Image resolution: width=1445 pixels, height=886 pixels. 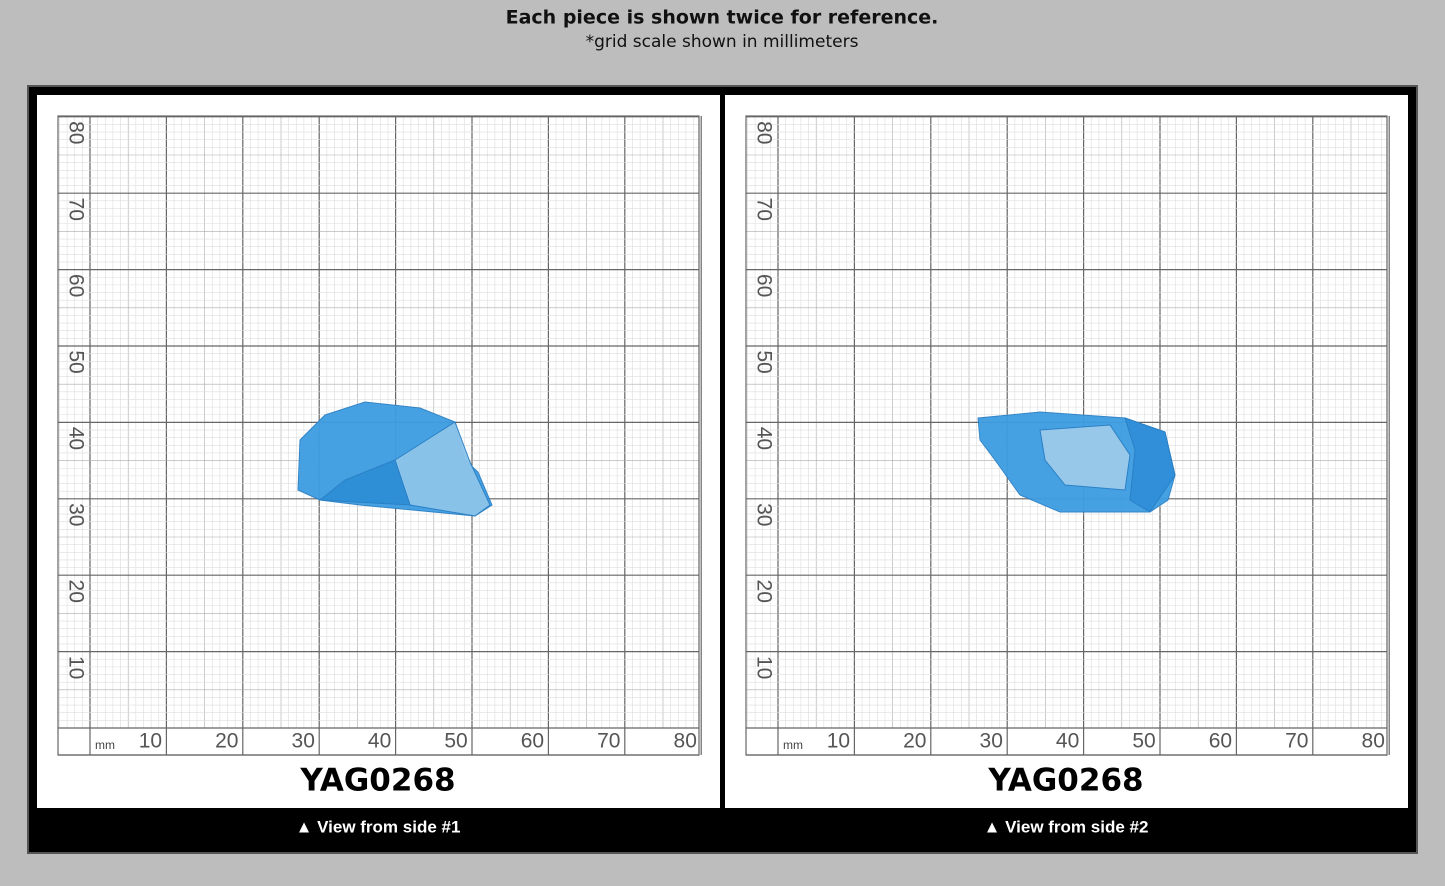 I want to click on caption: ▲ View from side #2, so click(x=1066, y=826).